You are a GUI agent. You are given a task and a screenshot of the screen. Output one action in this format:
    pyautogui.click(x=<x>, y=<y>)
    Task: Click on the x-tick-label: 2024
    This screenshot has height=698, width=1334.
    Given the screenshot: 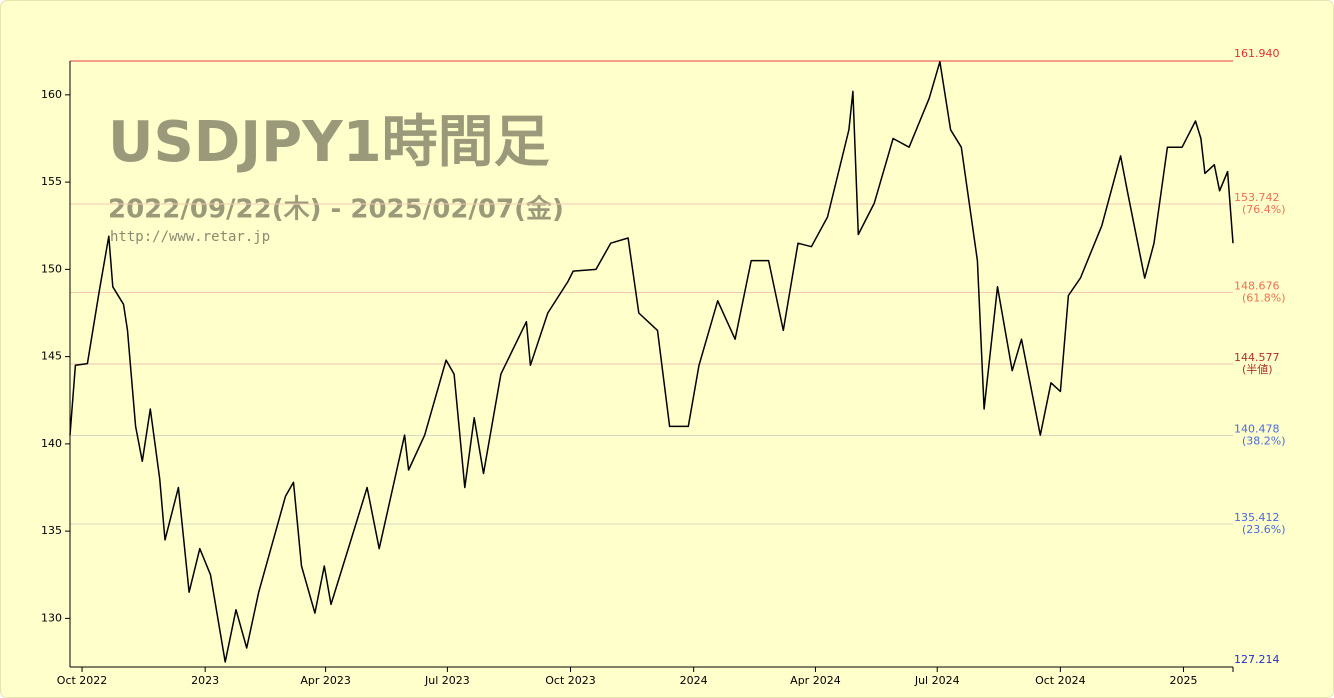 What is the action you would take?
    pyautogui.click(x=694, y=680)
    